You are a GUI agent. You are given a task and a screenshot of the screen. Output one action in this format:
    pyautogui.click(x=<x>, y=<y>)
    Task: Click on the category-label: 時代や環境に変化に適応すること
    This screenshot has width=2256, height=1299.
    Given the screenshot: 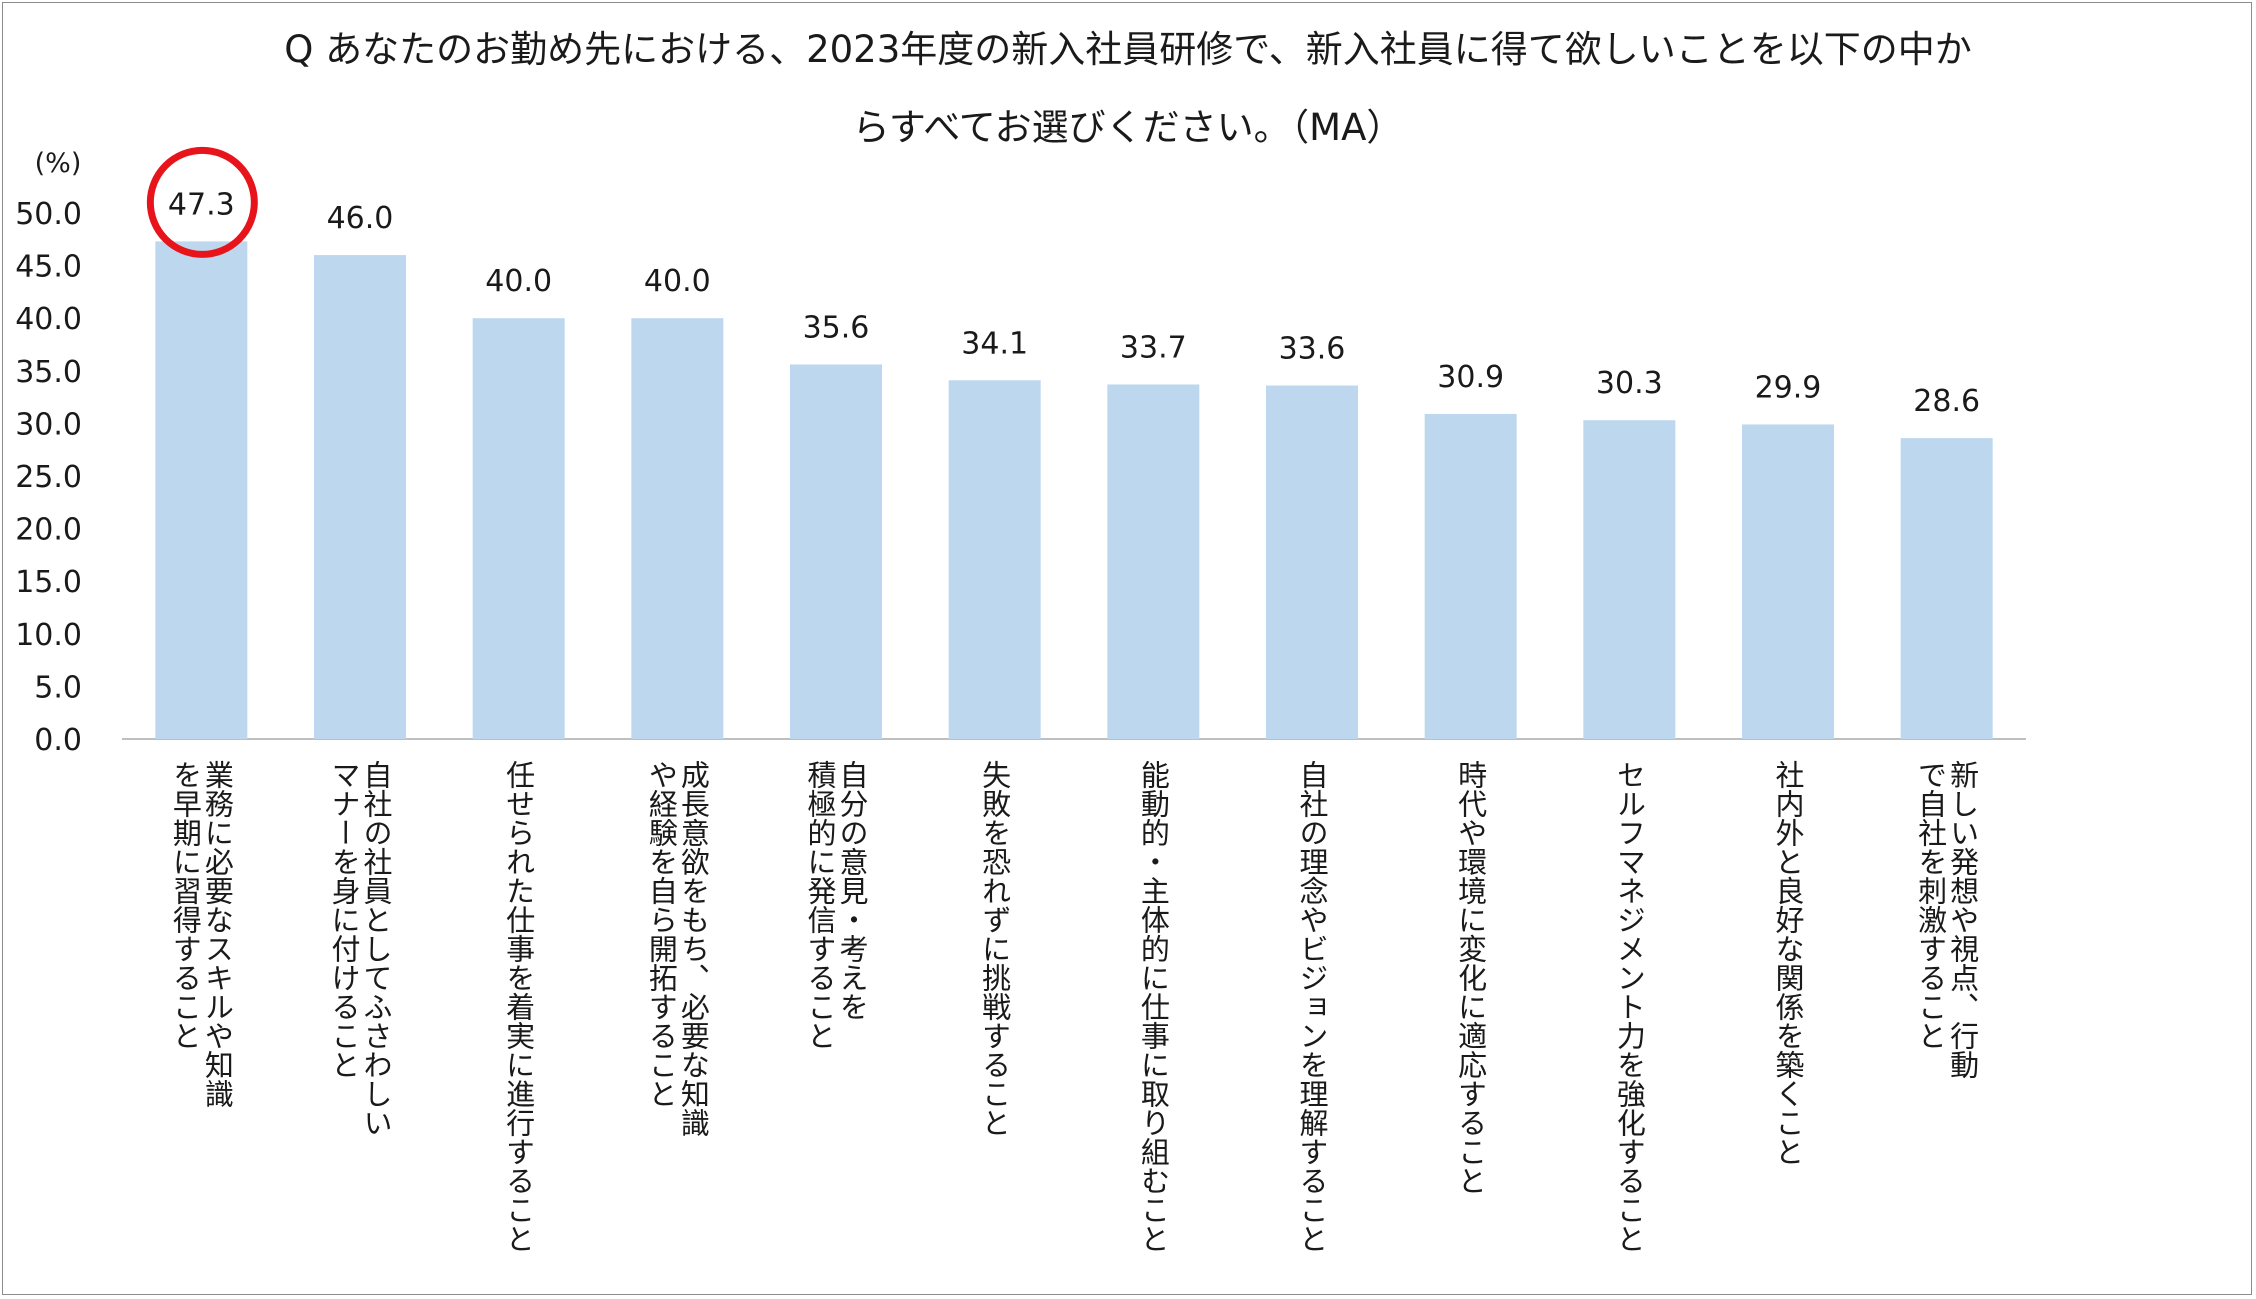 What is the action you would take?
    pyautogui.click(x=1471, y=977)
    